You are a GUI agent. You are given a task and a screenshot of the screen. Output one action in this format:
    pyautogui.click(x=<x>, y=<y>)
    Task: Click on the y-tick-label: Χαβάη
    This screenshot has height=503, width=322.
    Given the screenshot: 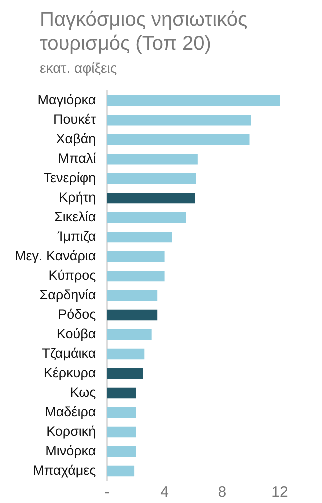 What is the action you would take?
    pyautogui.click(x=76, y=139)
    